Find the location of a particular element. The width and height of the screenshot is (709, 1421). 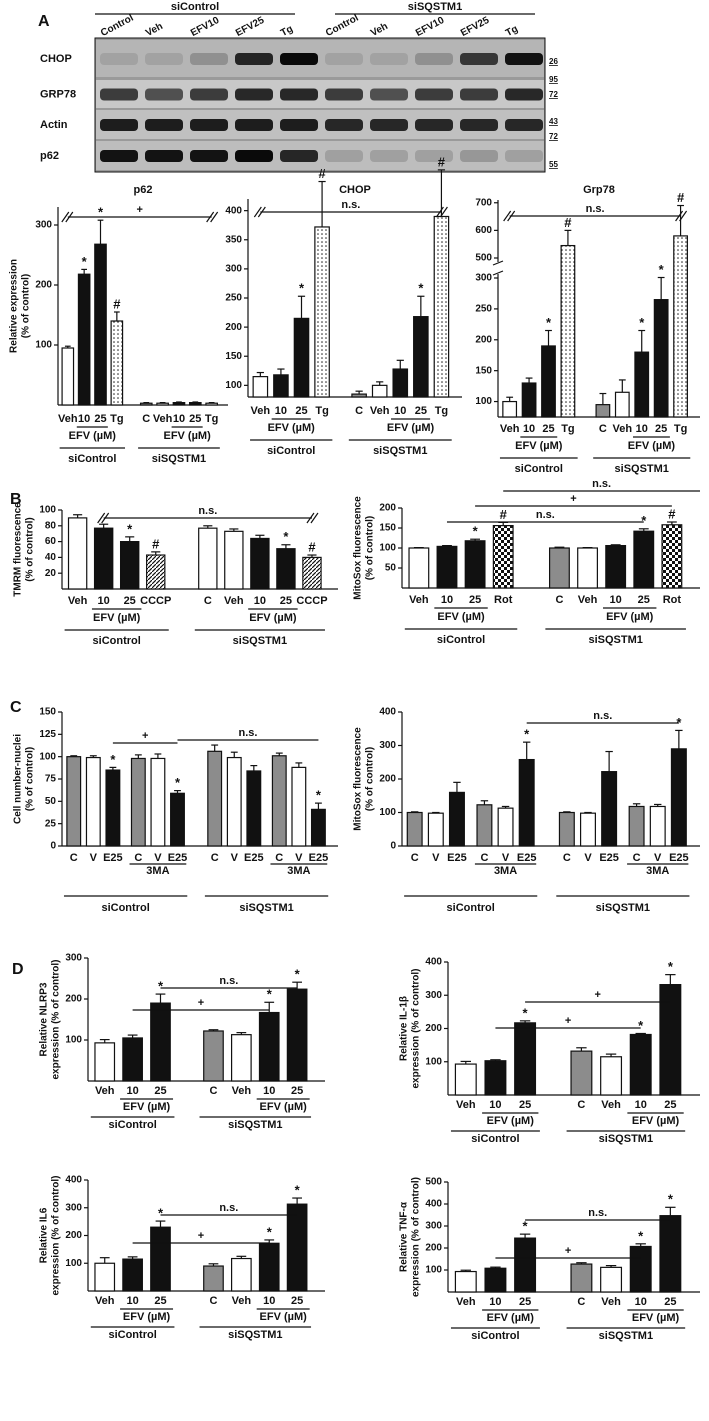

lane-label: EFV25 is located at coordinates (475, 27).